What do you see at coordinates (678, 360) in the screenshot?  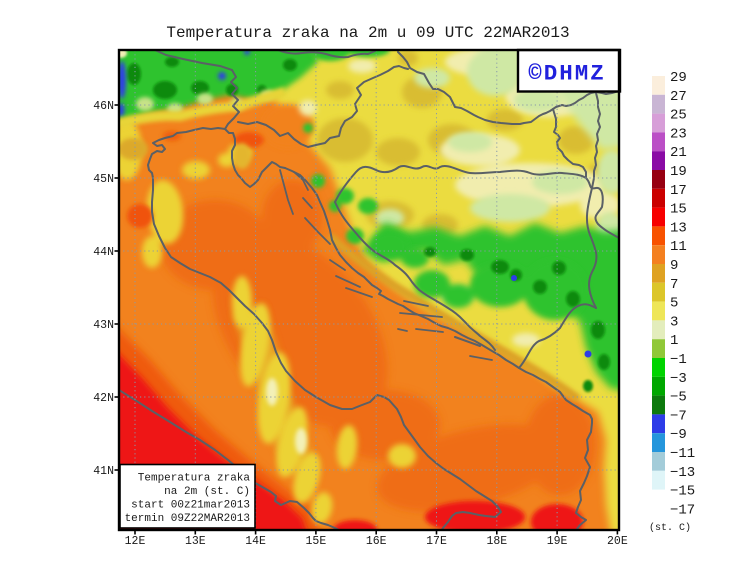 I see `svg-text: −1` at bounding box center [678, 360].